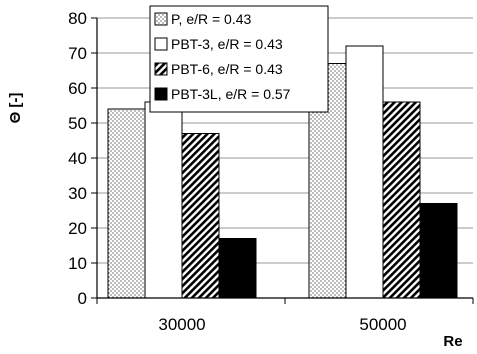  I want to click on legend-label: PBT-3L, e/R = 0.57, so click(231, 94).